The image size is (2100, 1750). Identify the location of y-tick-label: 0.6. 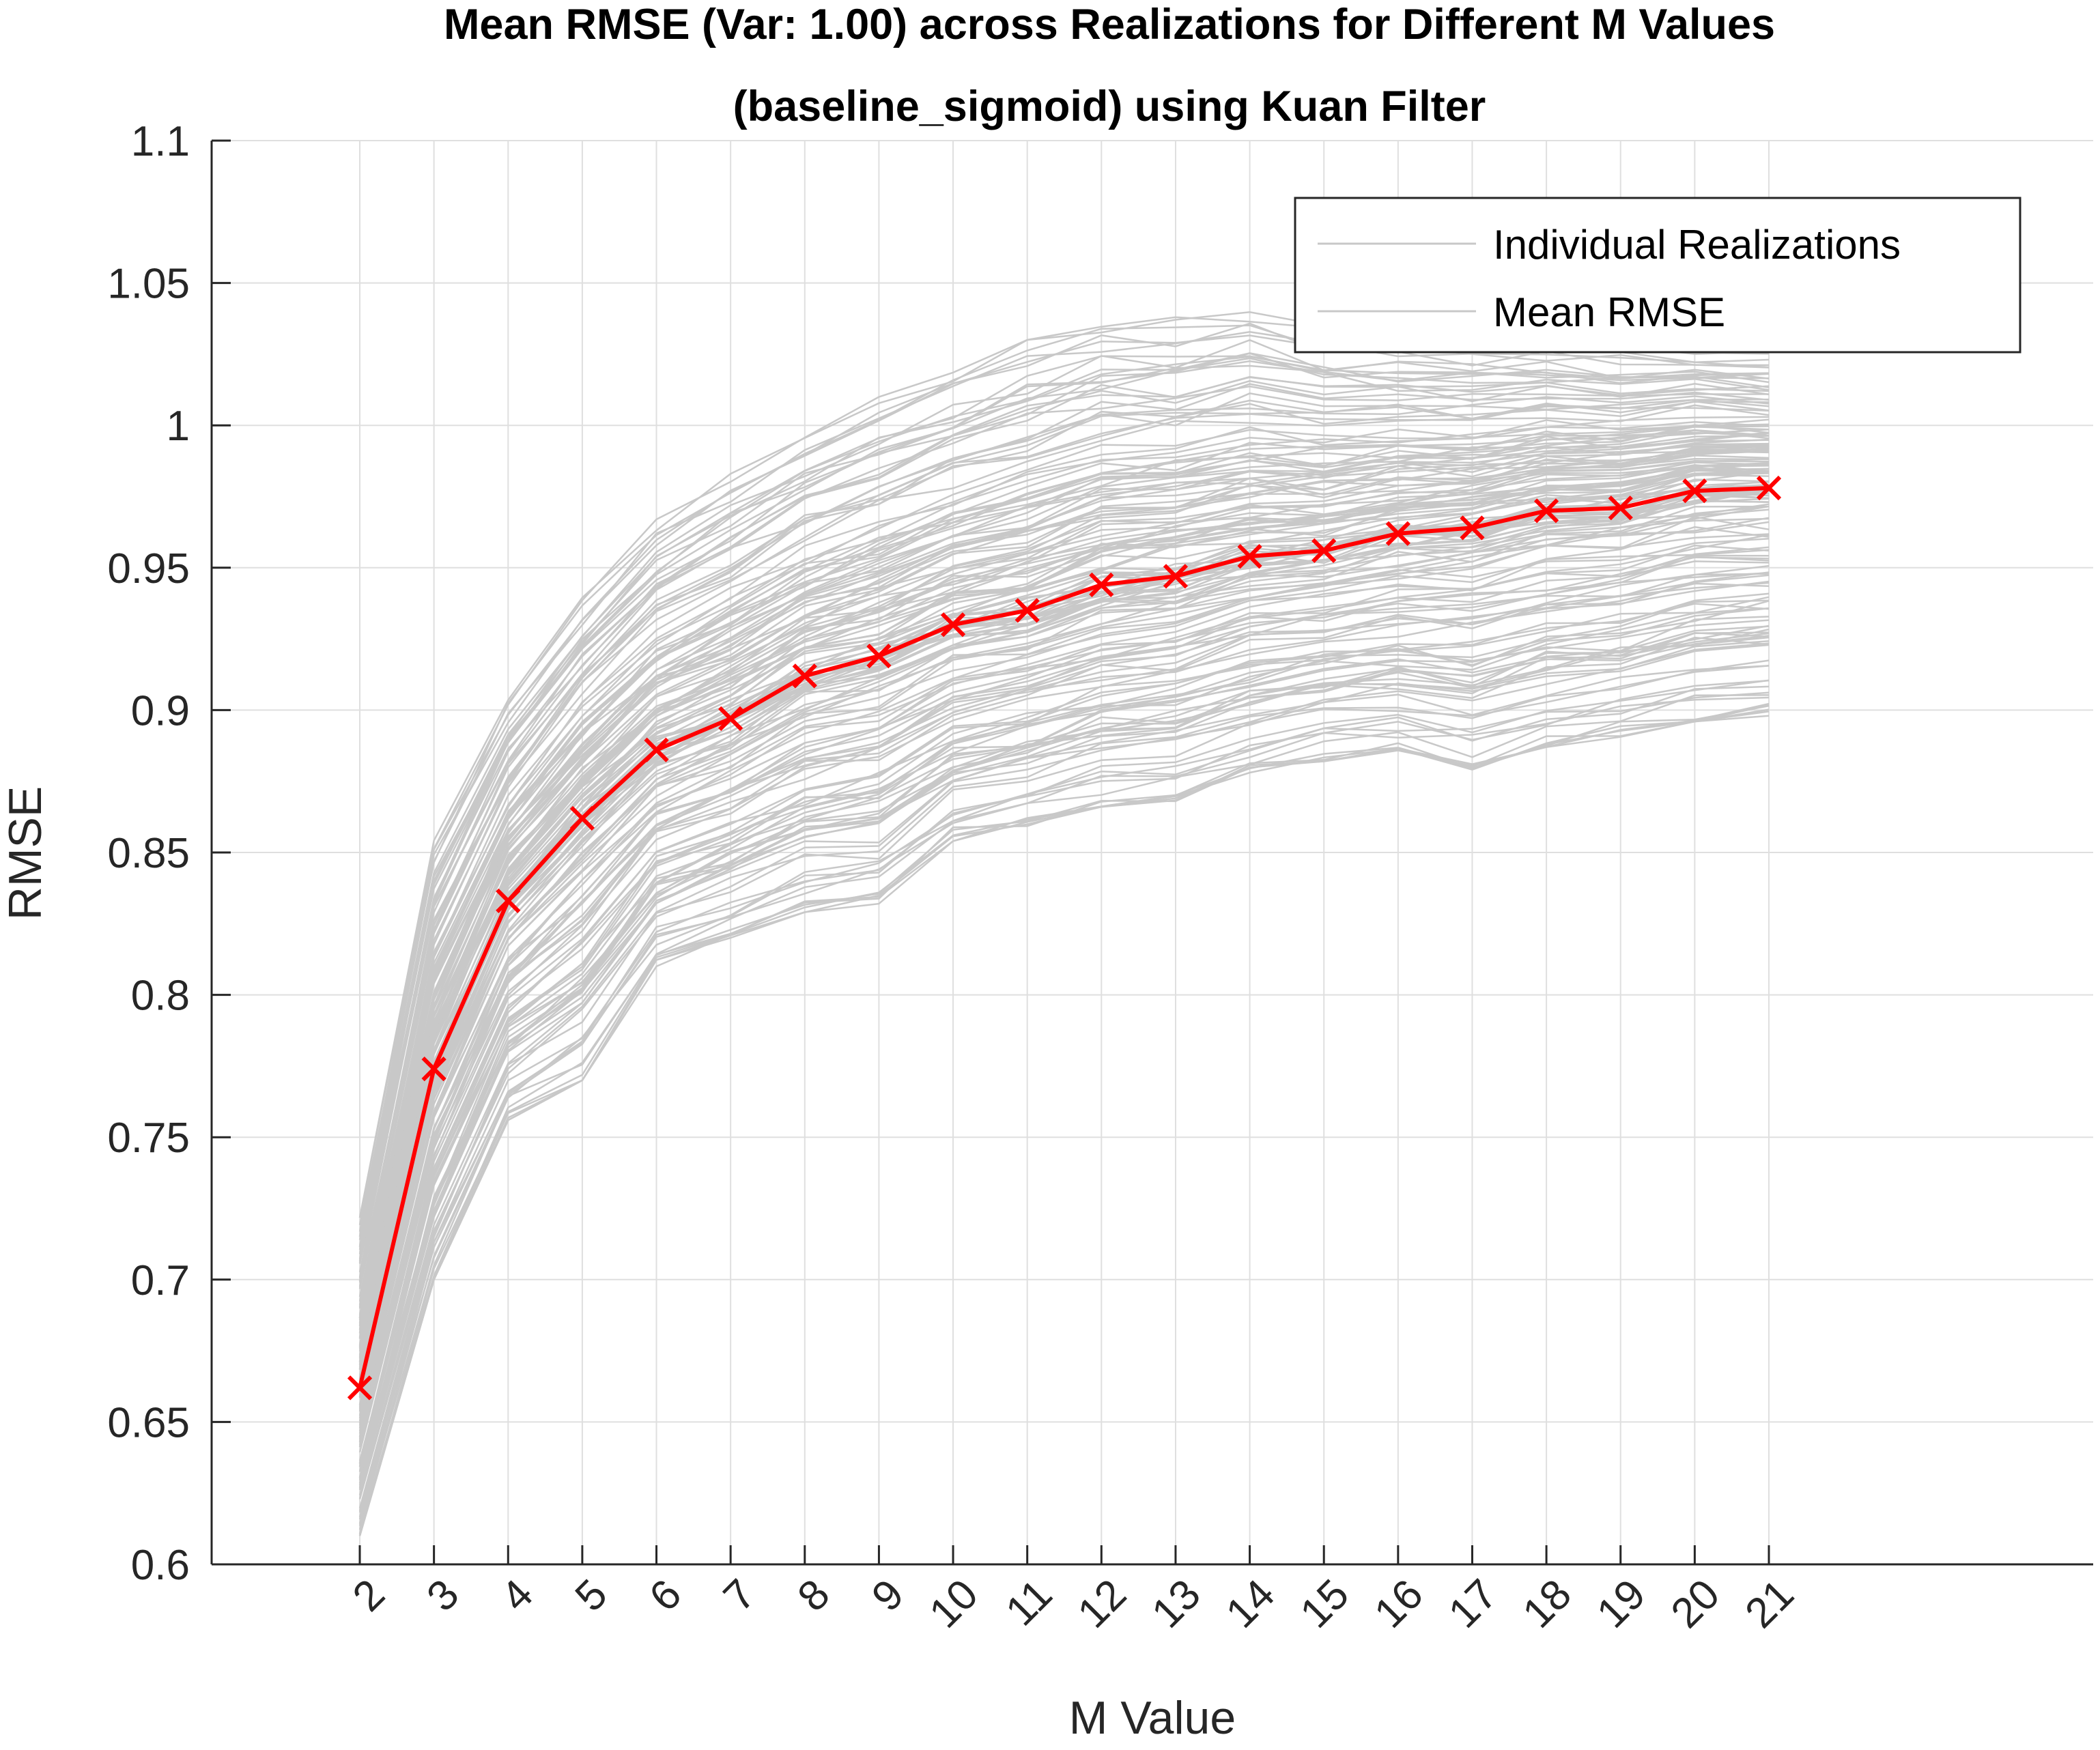
(160, 1565).